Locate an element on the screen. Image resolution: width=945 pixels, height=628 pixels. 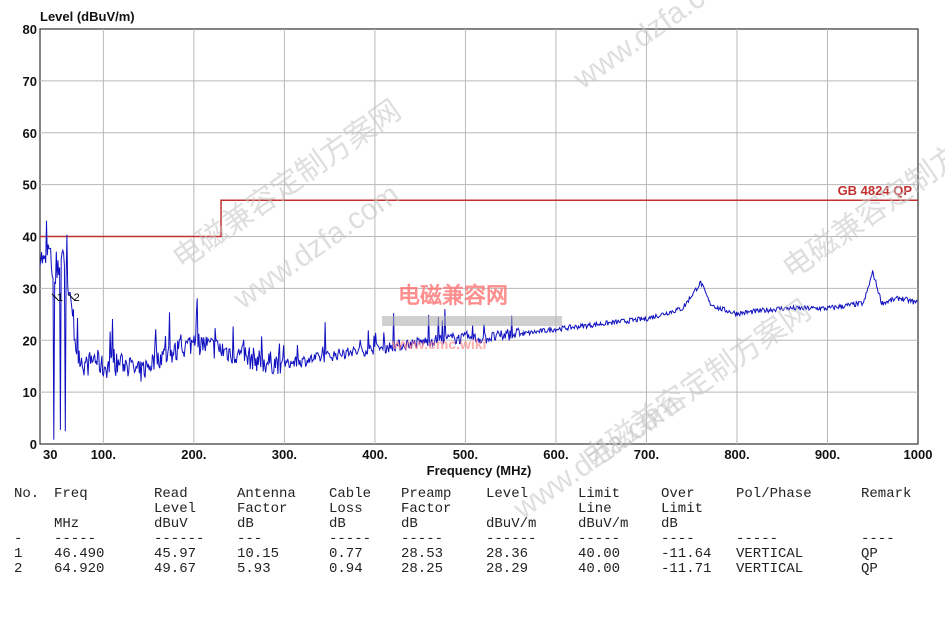
x-axis-label: Frequency (MHz) is located at coordinates (479, 470).